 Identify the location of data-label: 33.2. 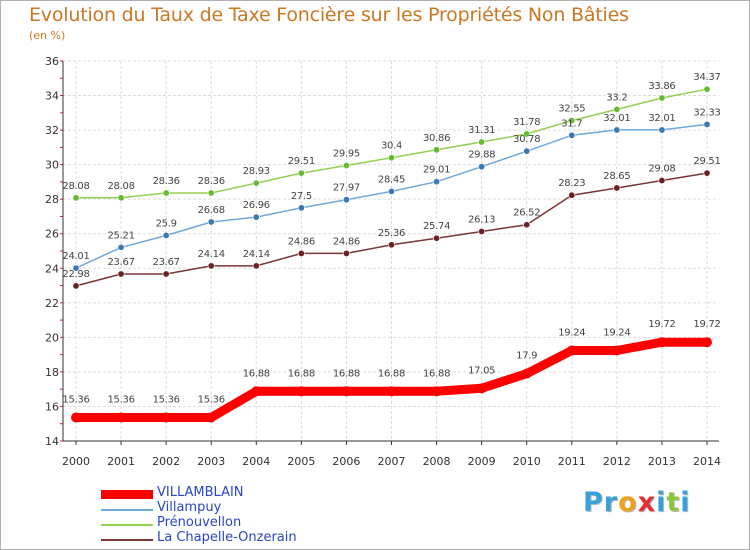
(616, 97).